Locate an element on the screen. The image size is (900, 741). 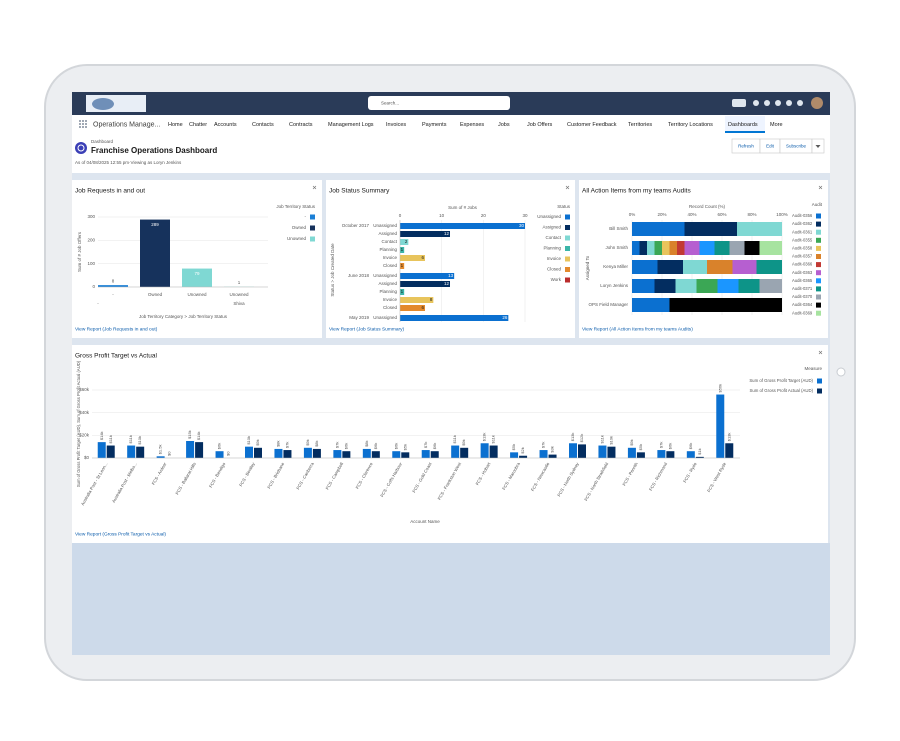
legend-label: Audit-0365 is located at coordinates (802, 280).